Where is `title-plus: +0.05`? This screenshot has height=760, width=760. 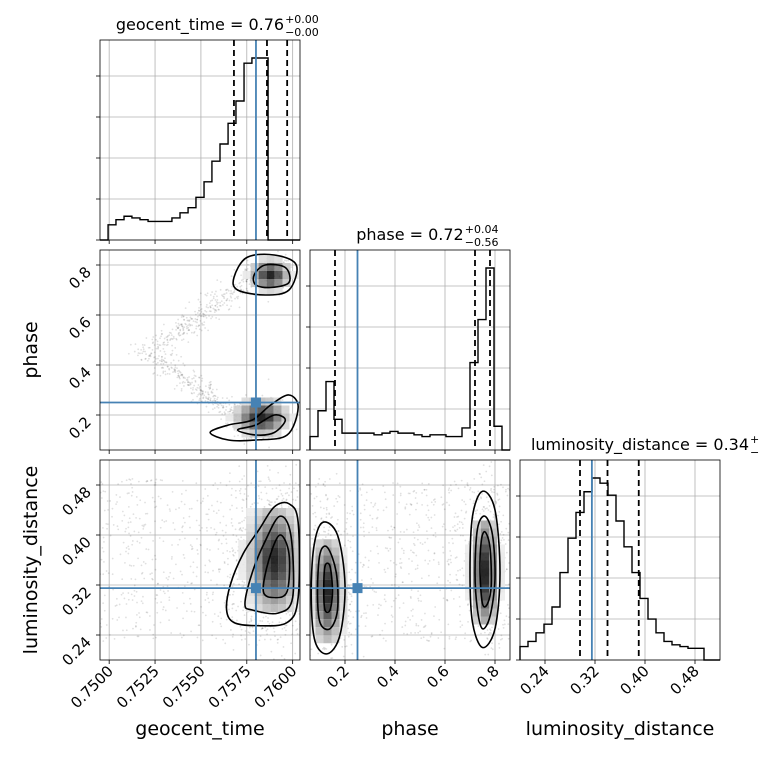
title-plus: +0.05 is located at coordinates (755, 439).